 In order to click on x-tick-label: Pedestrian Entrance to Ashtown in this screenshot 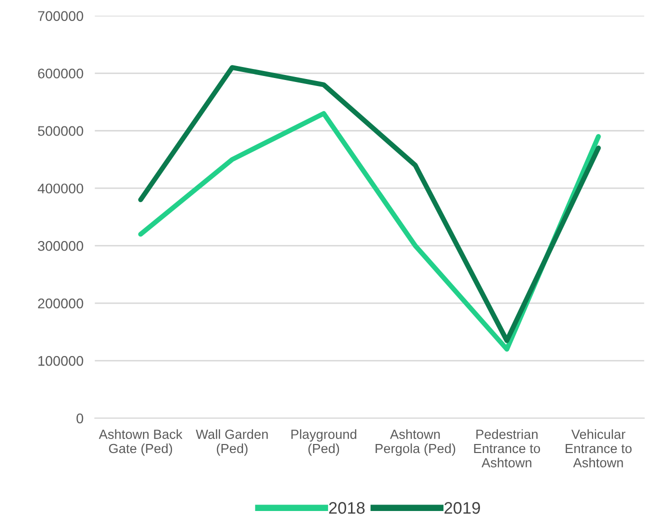, I will do `click(507, 448)`.